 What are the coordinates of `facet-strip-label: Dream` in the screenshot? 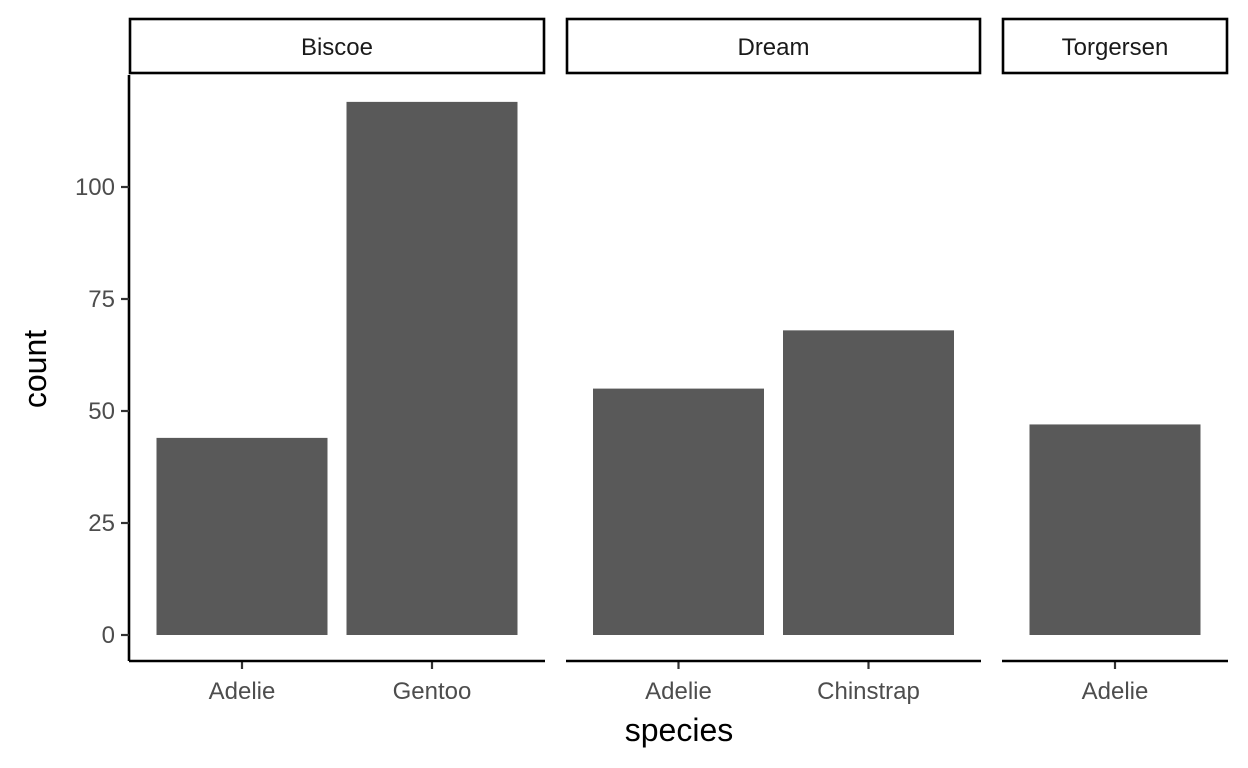 It's located at (773, 47).